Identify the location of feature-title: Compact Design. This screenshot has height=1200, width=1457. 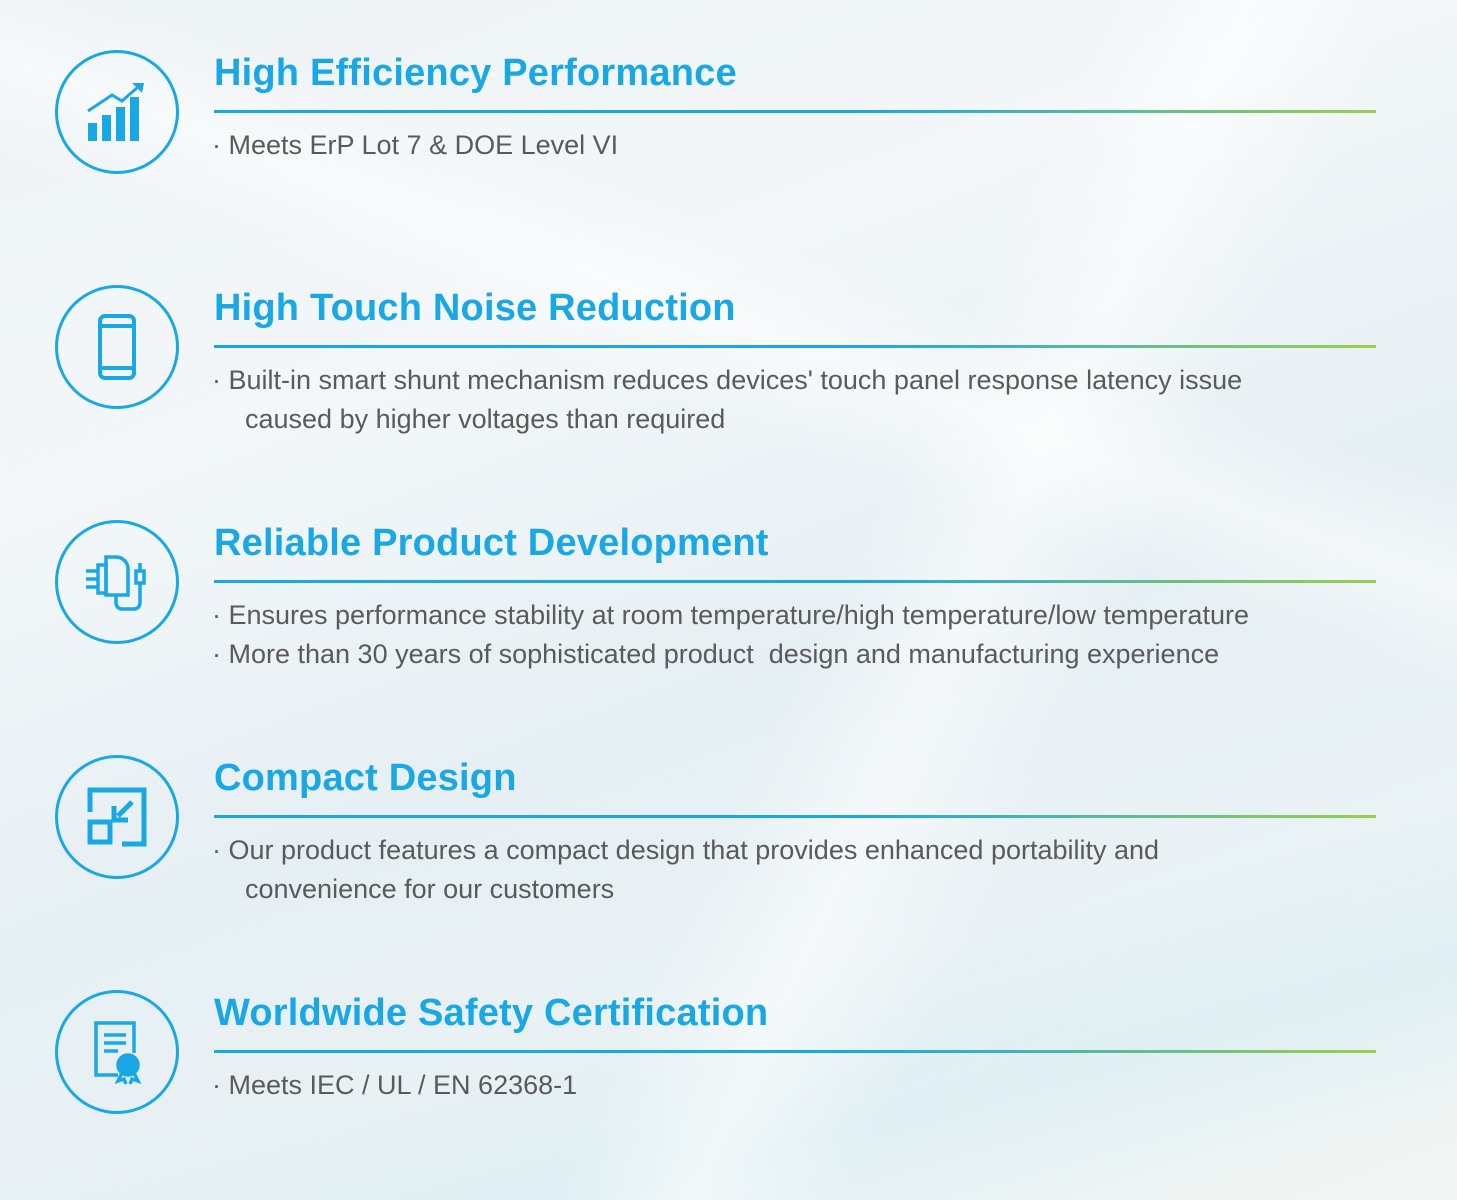
(365, 778).